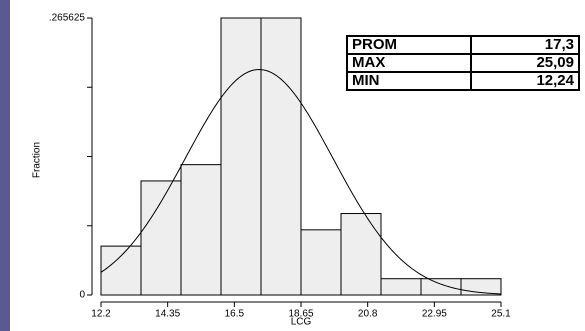  Describe the element at coordinates (409, 63) in the screenshot. I see `stat-name: MAX` at that location.